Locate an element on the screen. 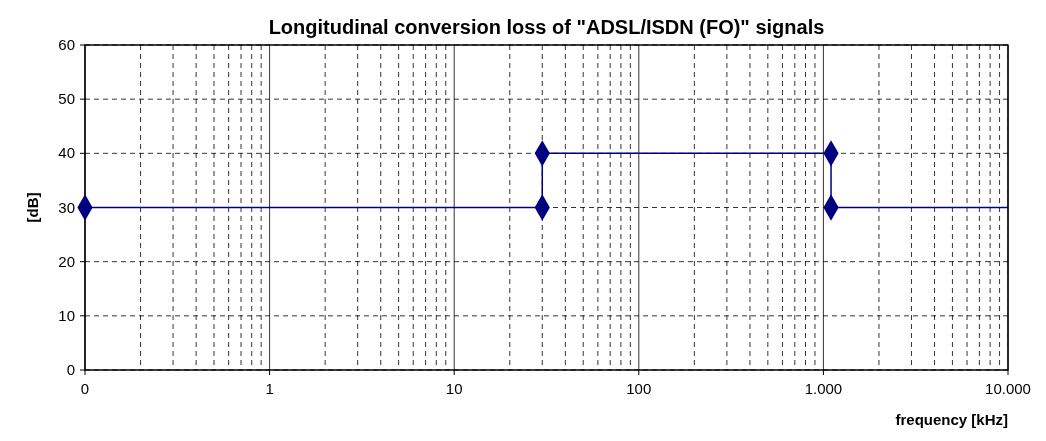  x-tick-label: 1.000 is located at coordinates (823, 388).